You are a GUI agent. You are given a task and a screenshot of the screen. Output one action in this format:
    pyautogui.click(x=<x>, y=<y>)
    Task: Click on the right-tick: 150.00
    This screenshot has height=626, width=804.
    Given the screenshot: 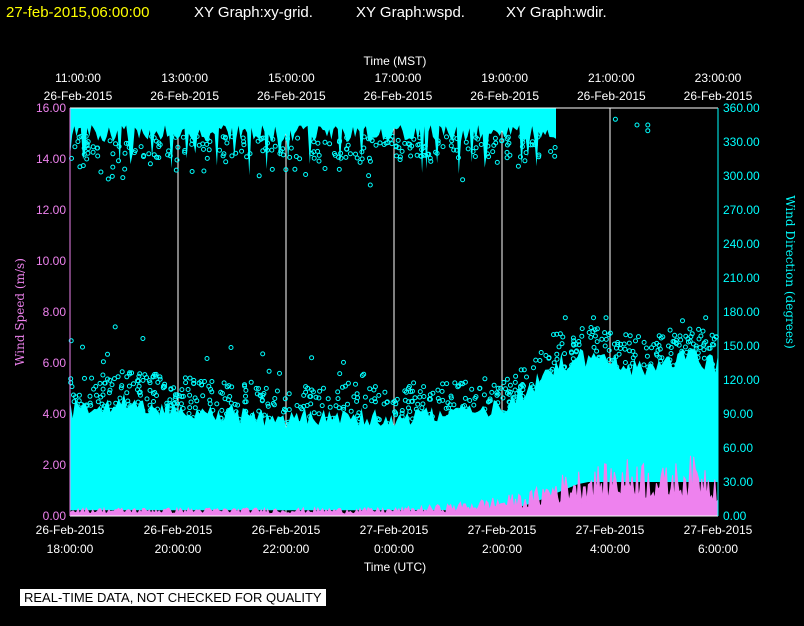 What is the action you would take?
    pyautogui.click(x=741, y=346)
    